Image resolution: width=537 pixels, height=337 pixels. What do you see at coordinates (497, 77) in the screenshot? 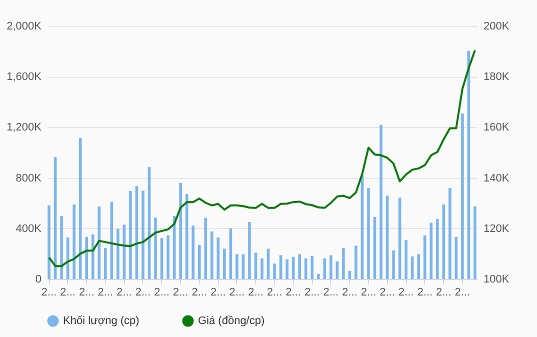
I see `y2-tick-label: 180K` at bounding box center [497, 77].